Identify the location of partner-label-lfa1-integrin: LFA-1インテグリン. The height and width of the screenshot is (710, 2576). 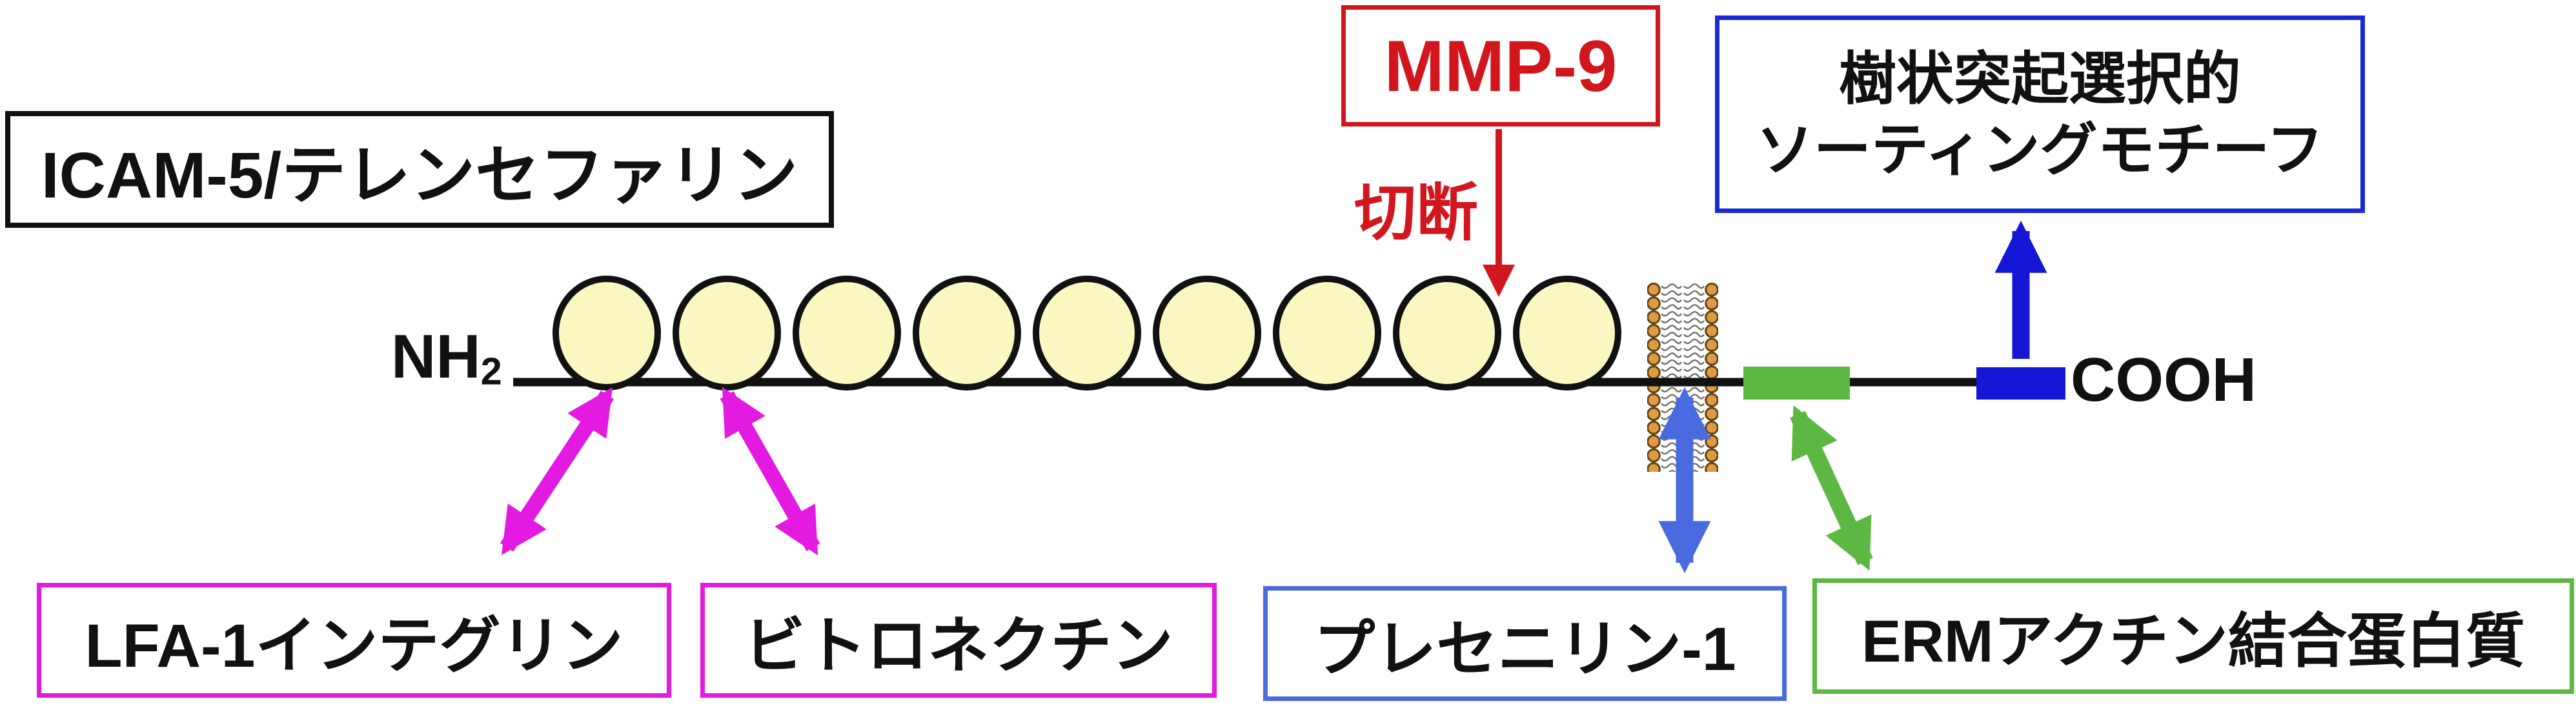
(354, 645).